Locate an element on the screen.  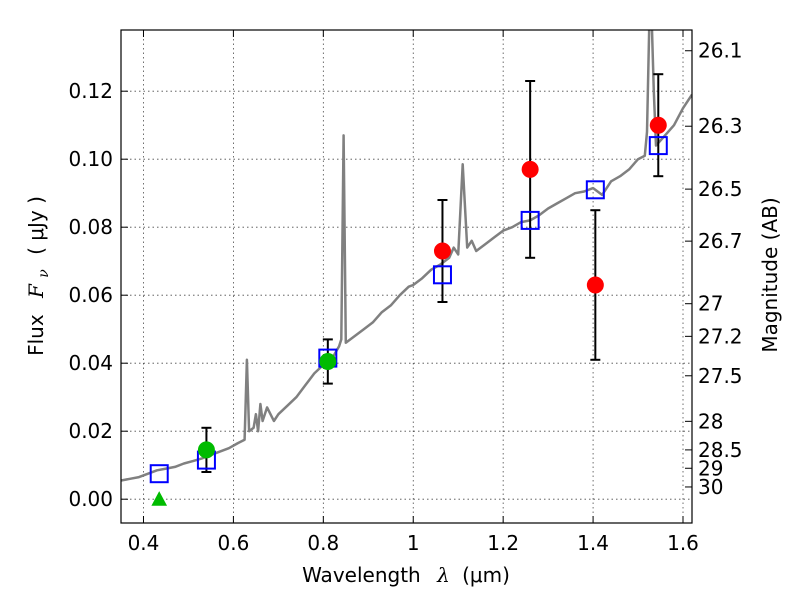
y-tick-label: 0.12 is located at coordinates (90, 91).